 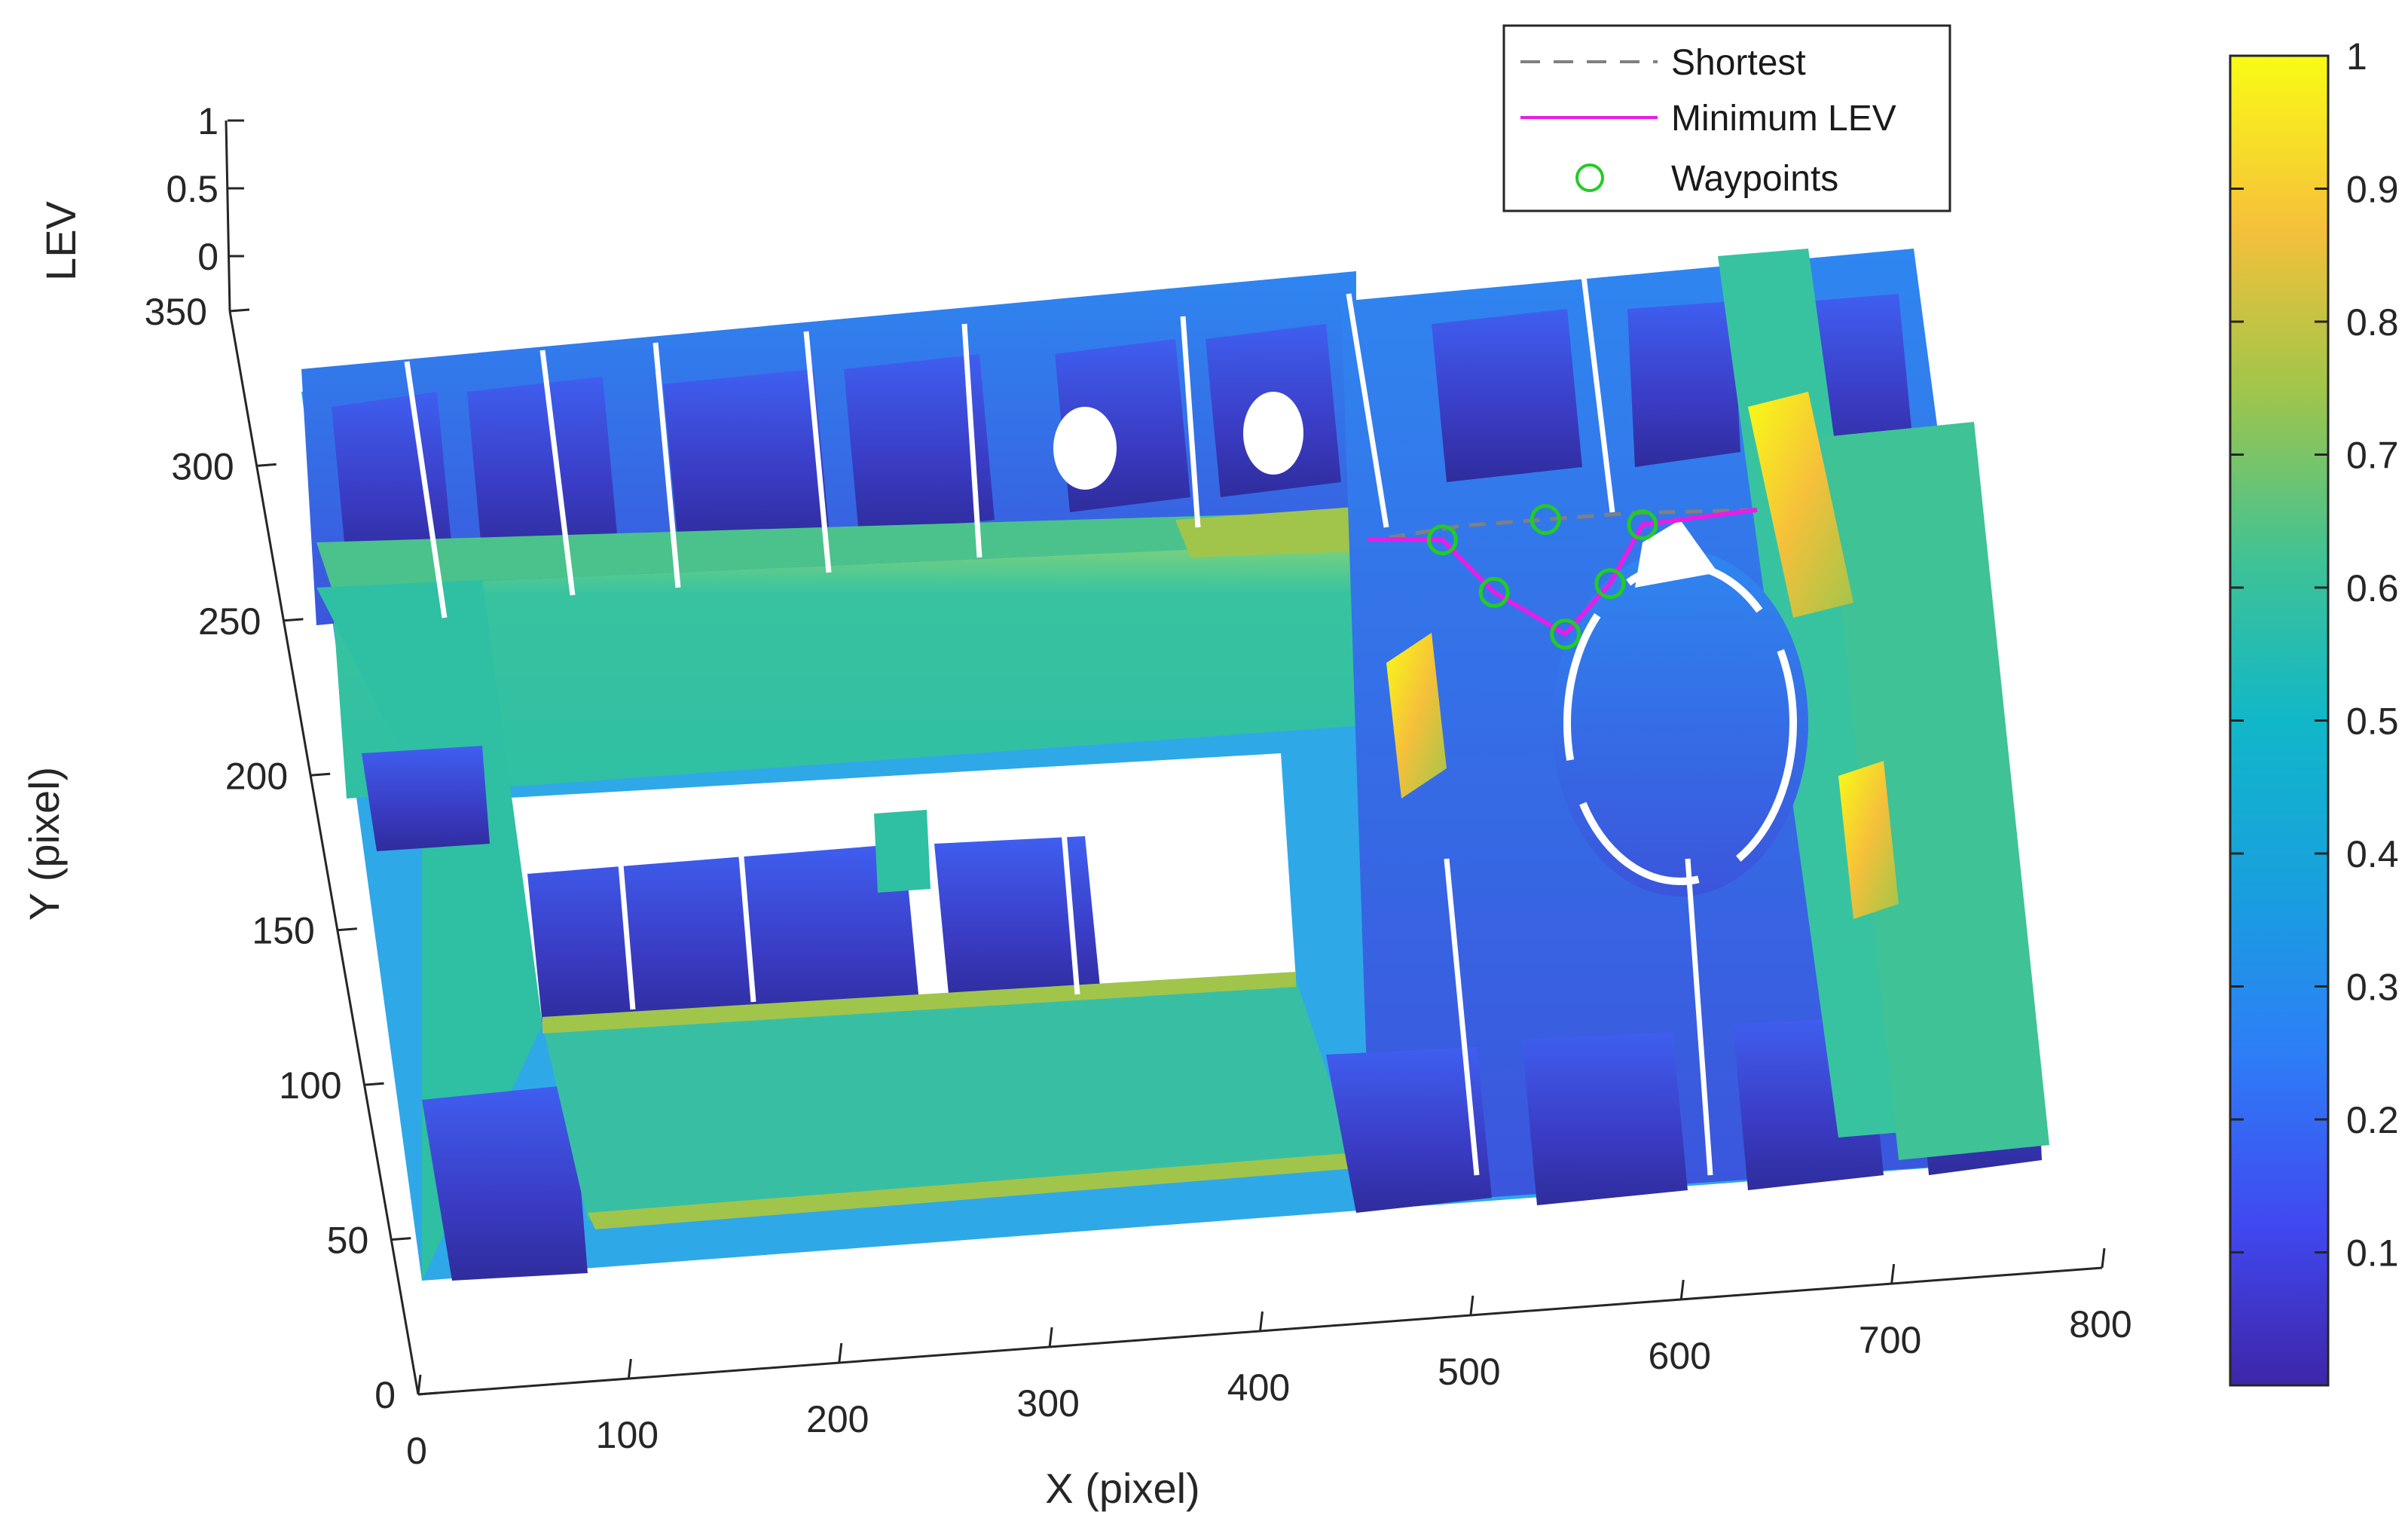 I want to click on z-axis-title: LEV, so click(x=60, y=240).